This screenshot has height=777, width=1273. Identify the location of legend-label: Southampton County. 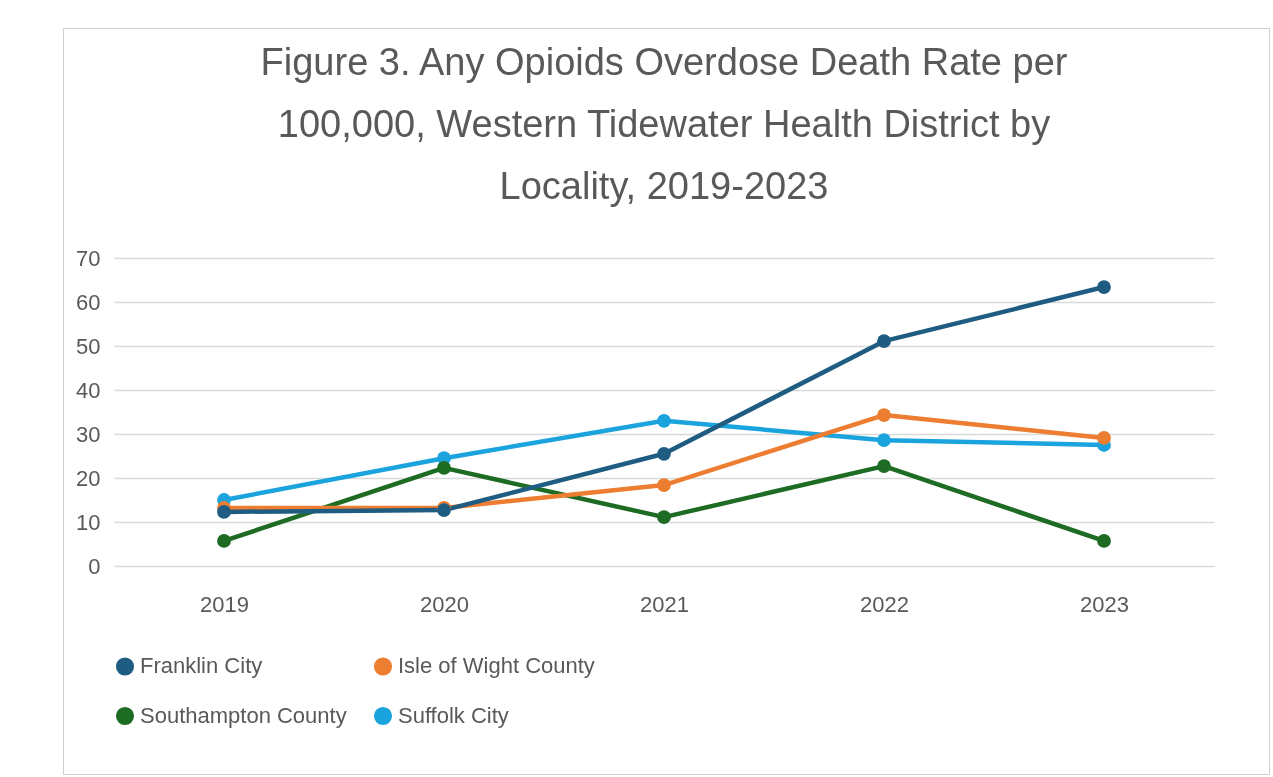
(243, 715).